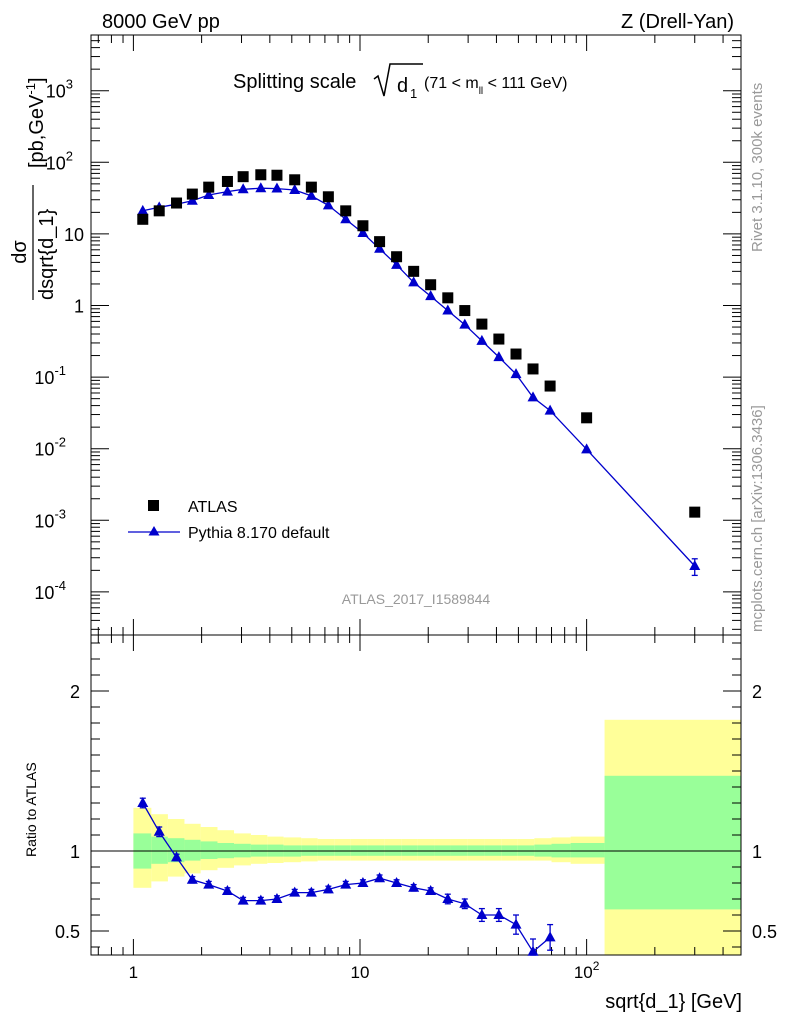 The width and height of the screenshot is (786, 1024). I want to click on y-tick-label: 10², so click(59, 160).